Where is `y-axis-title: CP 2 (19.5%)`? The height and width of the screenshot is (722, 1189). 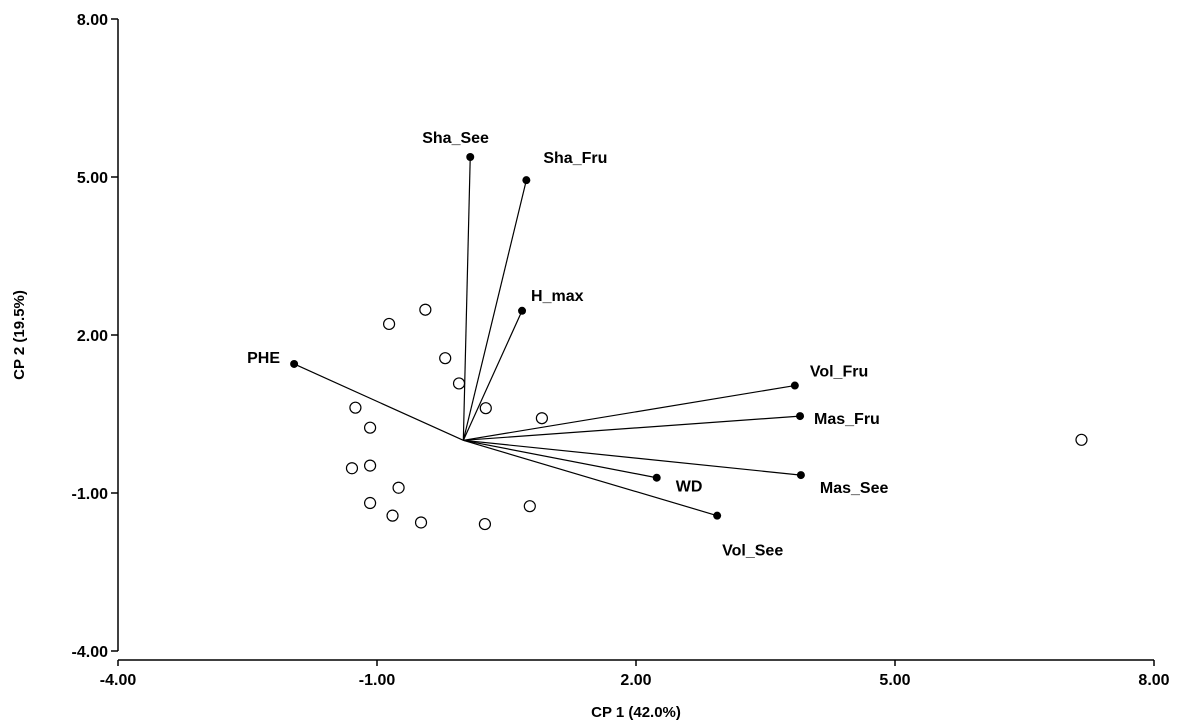 y-axis-title: CP 2 (19.5%) is located at coordinates (19, 335).